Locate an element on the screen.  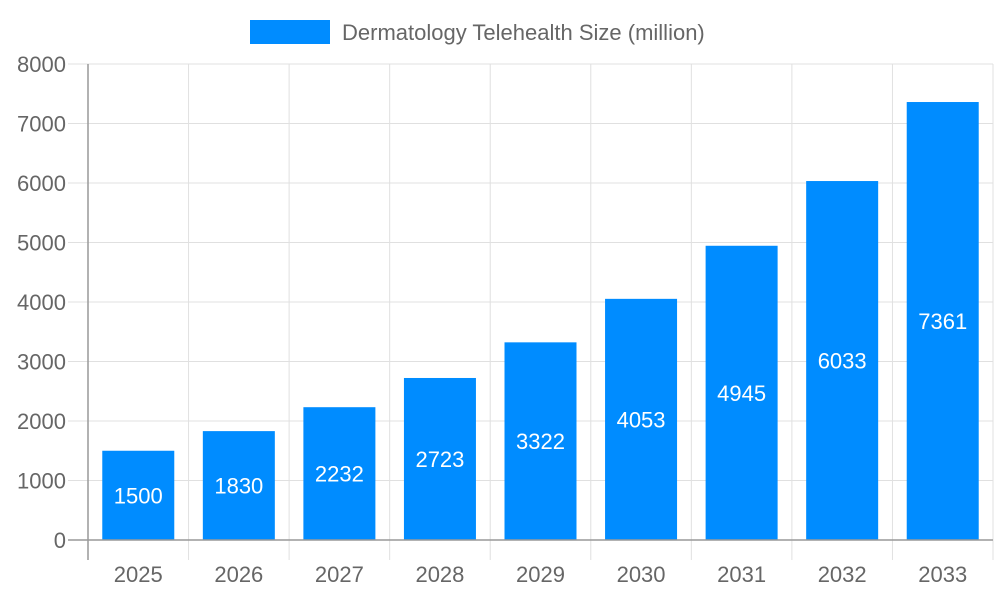
data-label: 1830 is located at coordinates (238, 486).